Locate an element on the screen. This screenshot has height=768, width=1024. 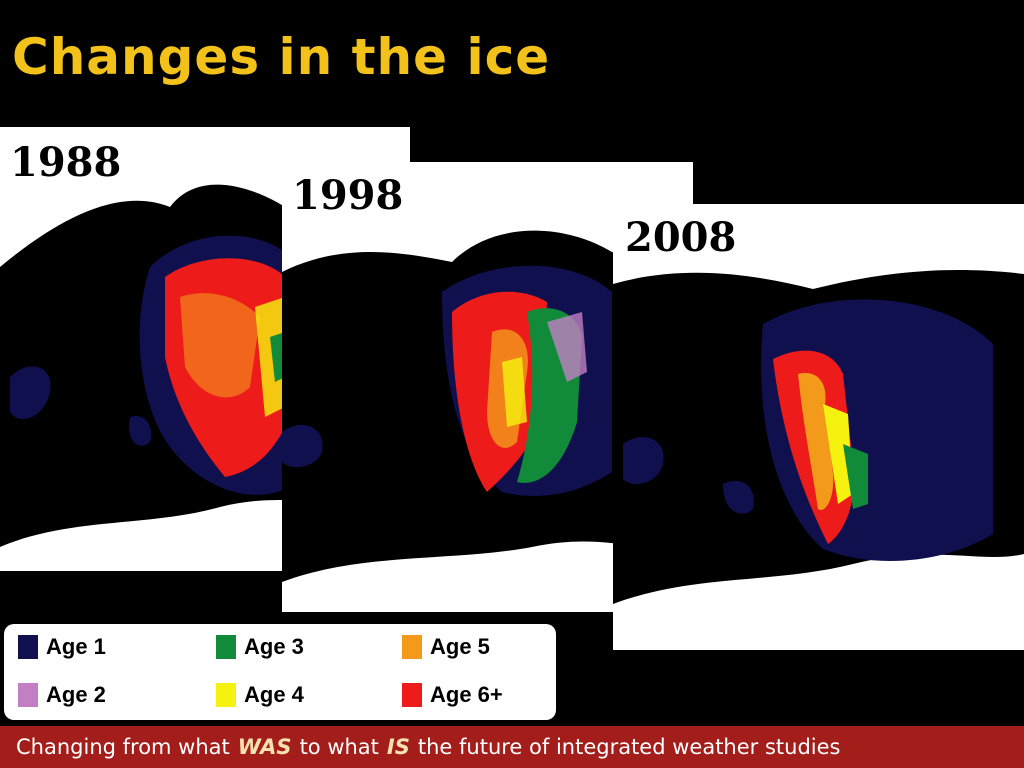
legend-label-age-4: Age 4 is located at coordinates (274, 694).